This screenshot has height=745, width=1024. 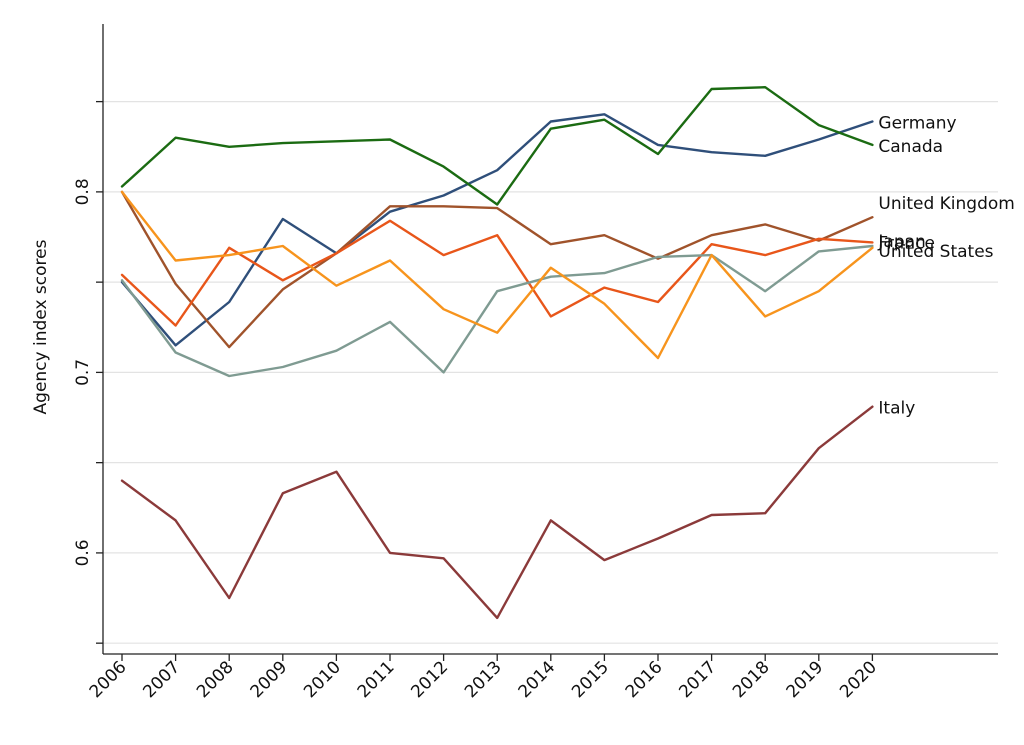 I want to click on y-tick-label: 0.6, so click(x=83, y=552).